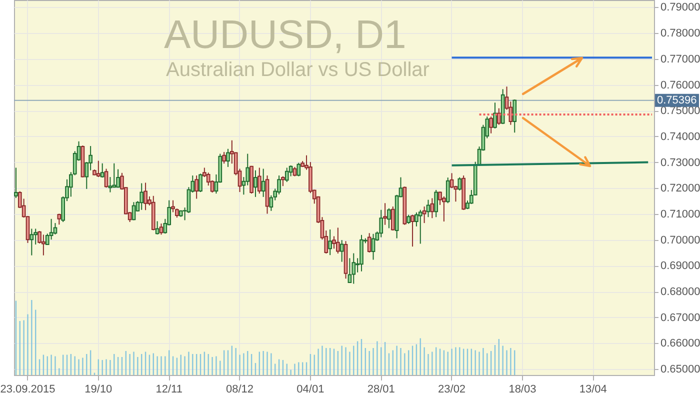  I want to click on x-tick-label: 28/01, so click(381, 389).